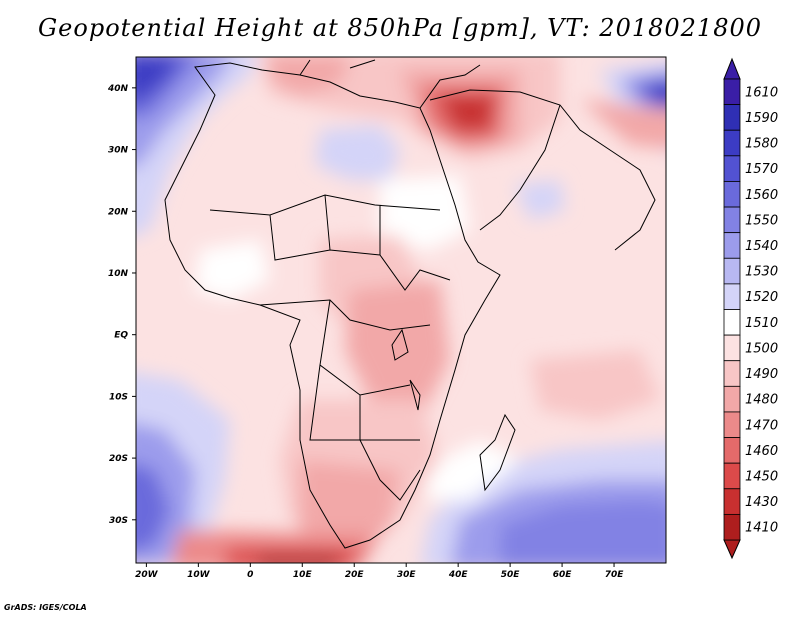 The height and width of the screenshot is (618, 800). I want to click on colorbar-label: 1490, so click(761, 374).